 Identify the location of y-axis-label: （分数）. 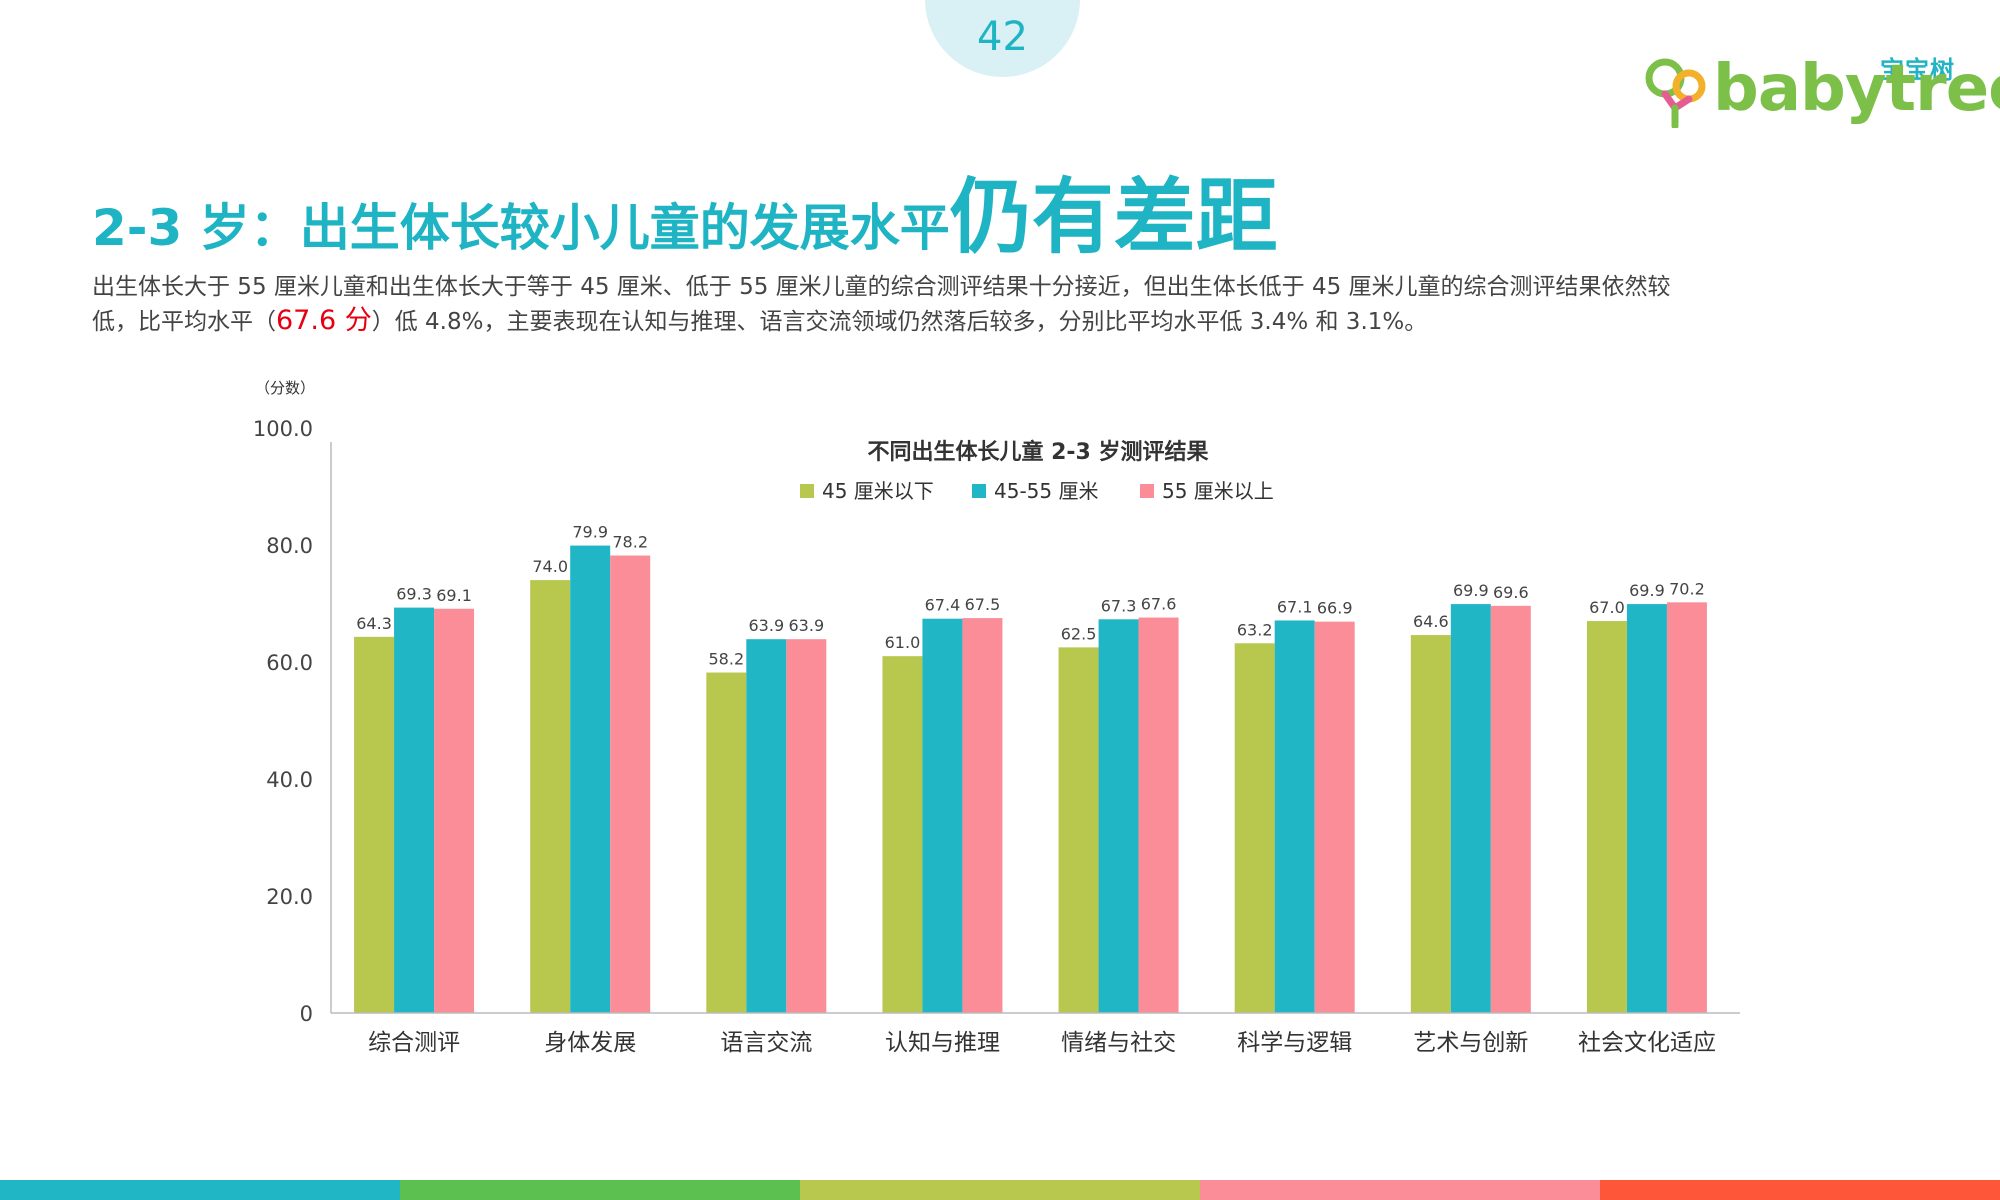
(285, 388).